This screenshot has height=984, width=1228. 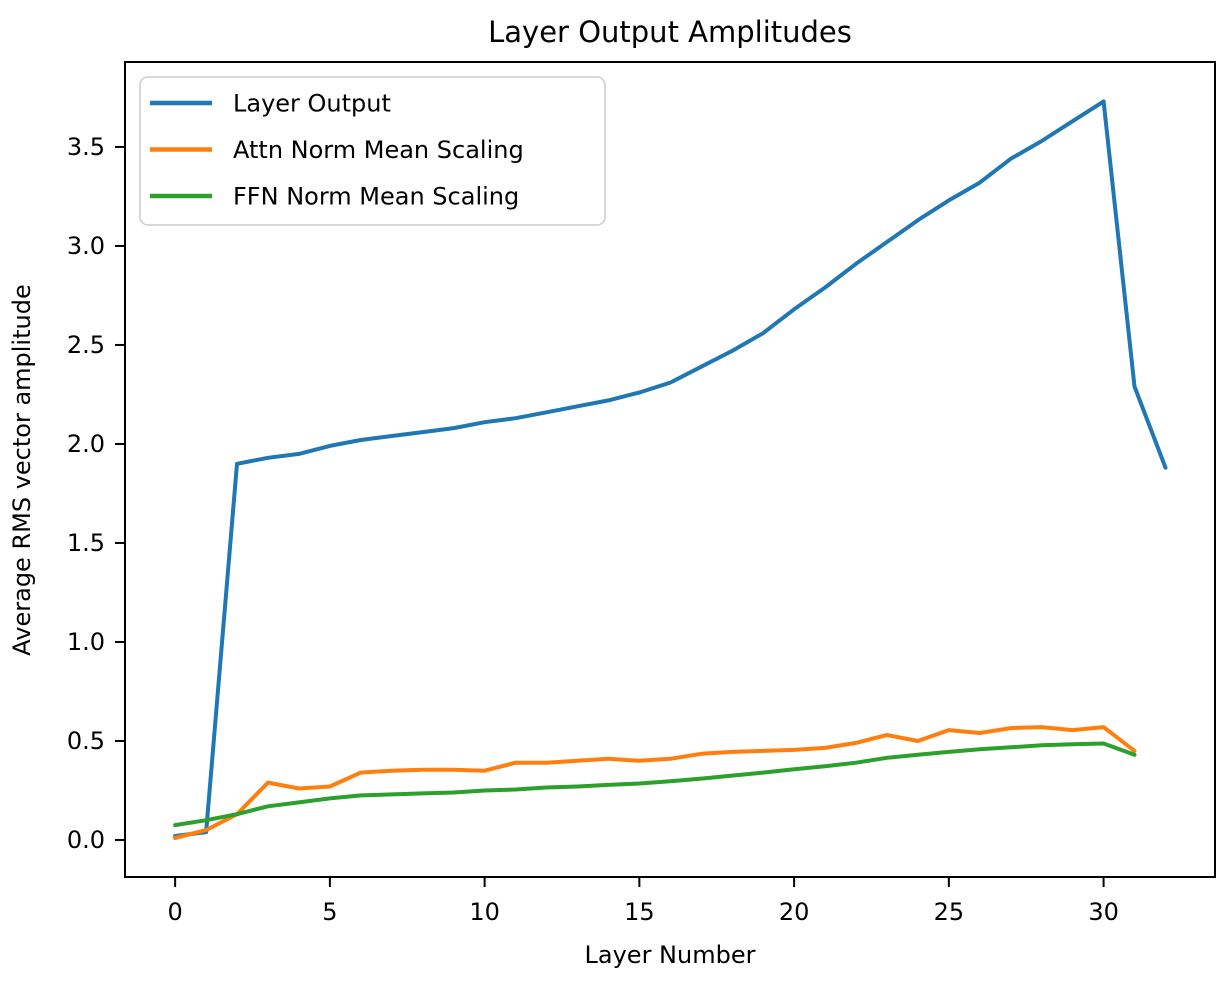 What do you see at coordinates (86, 642) in the screenshot?
I see `y-tick-label: 1.0` at bounding box center [86, 642].